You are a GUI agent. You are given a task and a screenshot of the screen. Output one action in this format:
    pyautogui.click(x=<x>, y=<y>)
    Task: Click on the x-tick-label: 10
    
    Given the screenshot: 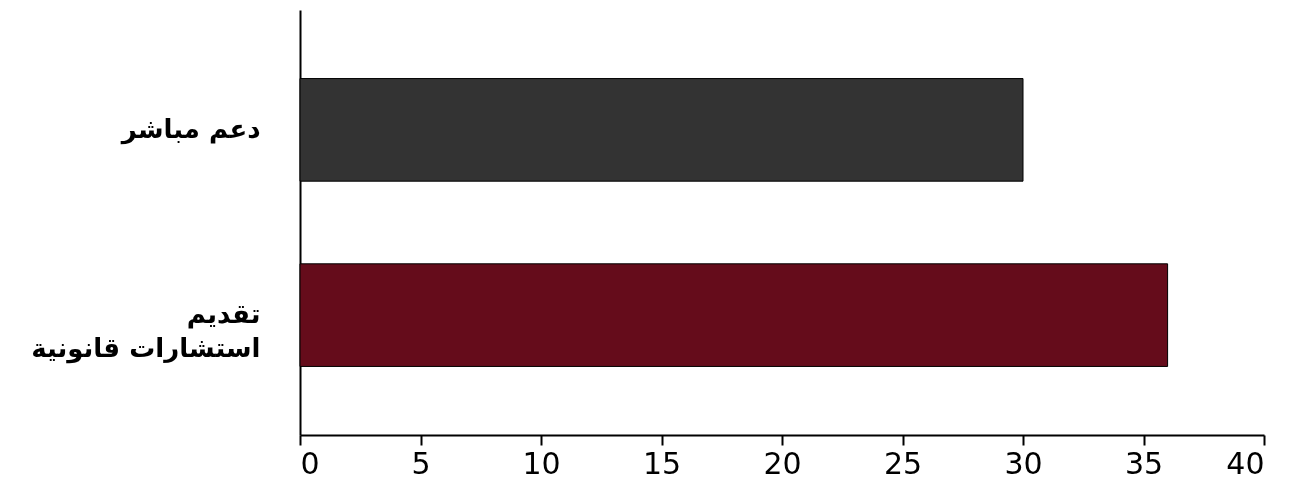 What is the action you would take?
    pyautogui.click(x=541, y=463)
    